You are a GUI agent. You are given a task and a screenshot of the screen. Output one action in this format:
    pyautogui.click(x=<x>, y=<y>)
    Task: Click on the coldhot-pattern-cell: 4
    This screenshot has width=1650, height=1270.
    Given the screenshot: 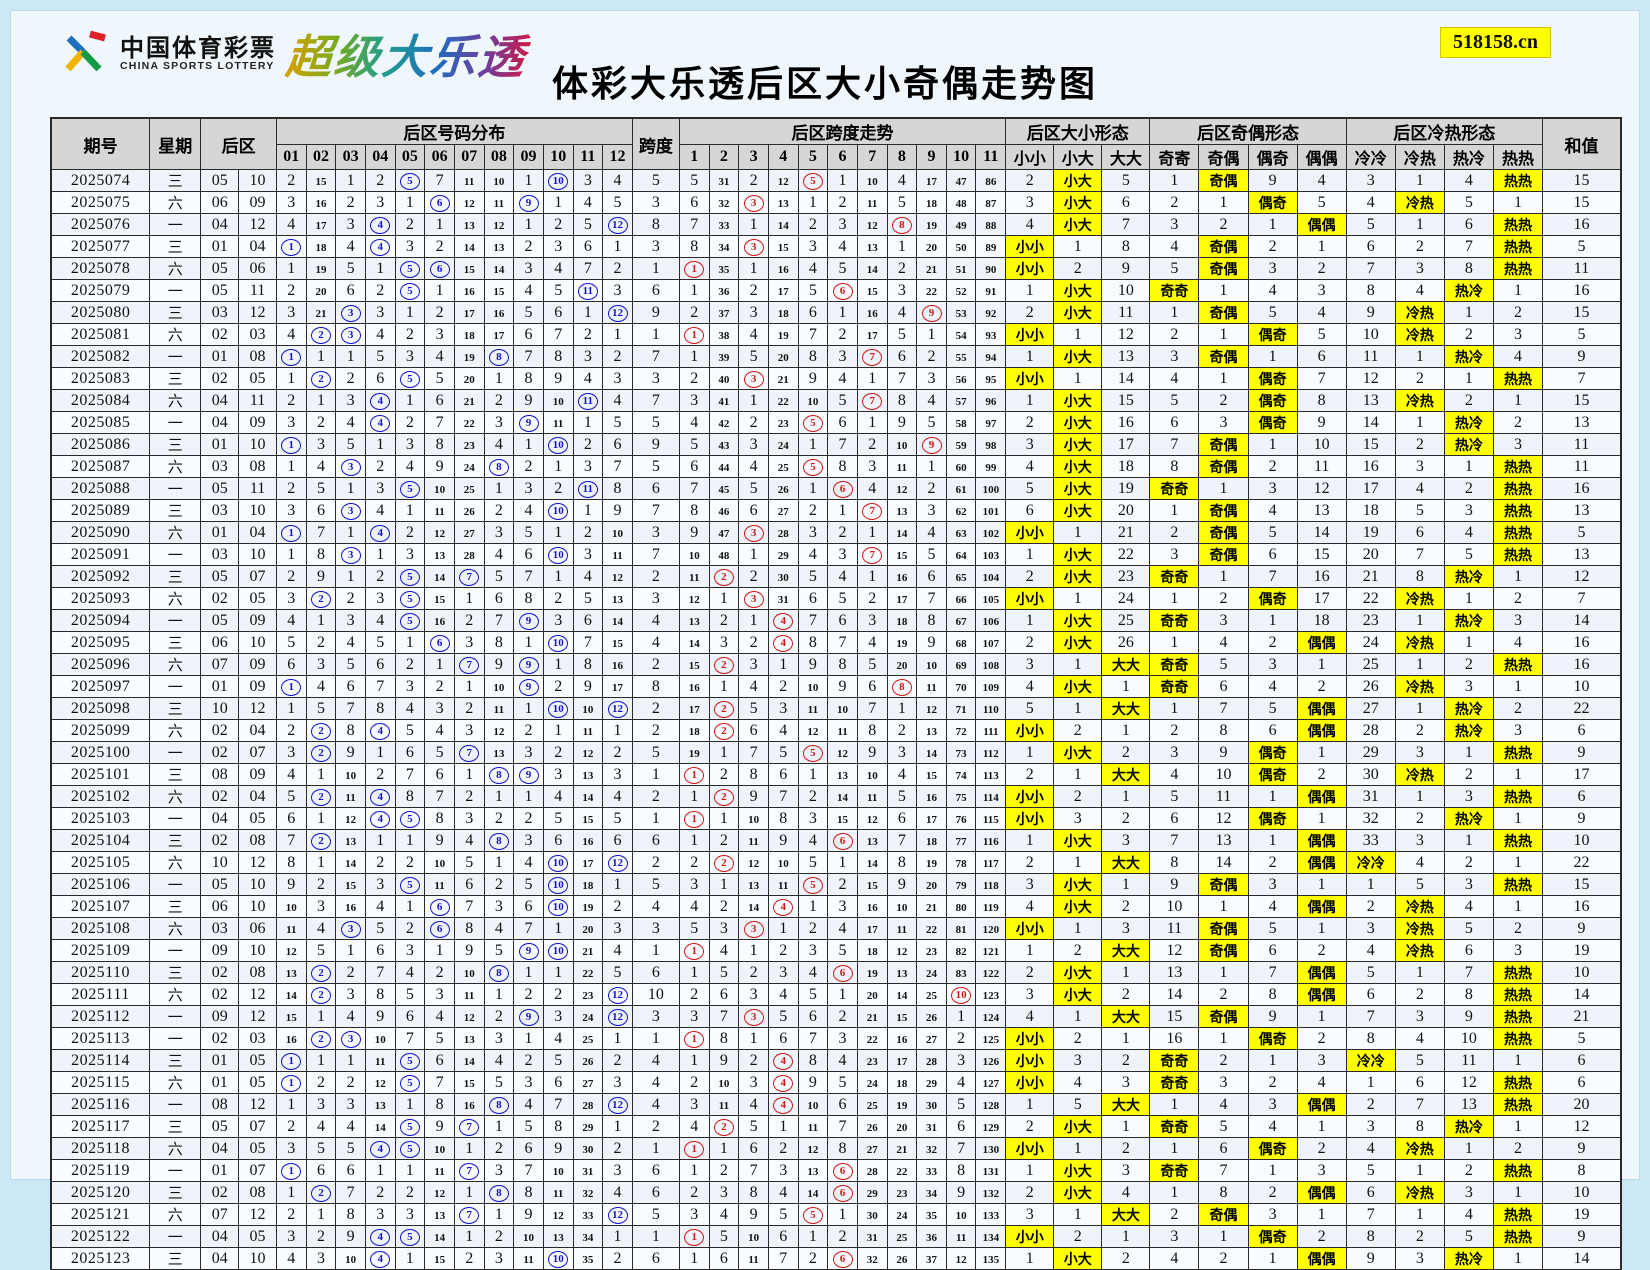 What is the action you would take?
    pyautogui.click(x=1419, y=1038)
    